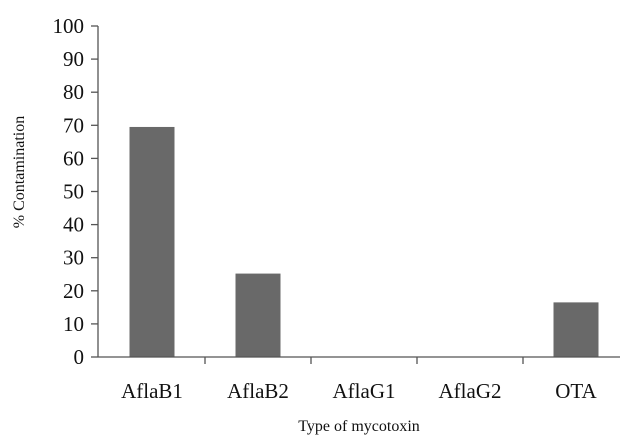 Image resolution: width=624 pixels, height=437 pixels. I want to click on x-axis-ticks: AflaB1 AflaB2 AflaG1 AflaG2 OTA, so click(359, 380).